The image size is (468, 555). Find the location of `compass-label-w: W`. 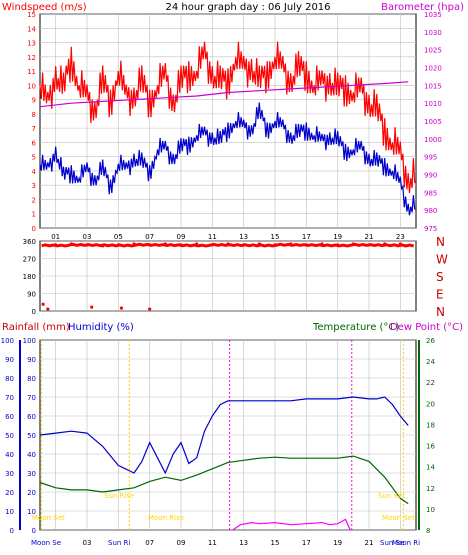

compass-label-w: W is located at coordinates (442, 260).